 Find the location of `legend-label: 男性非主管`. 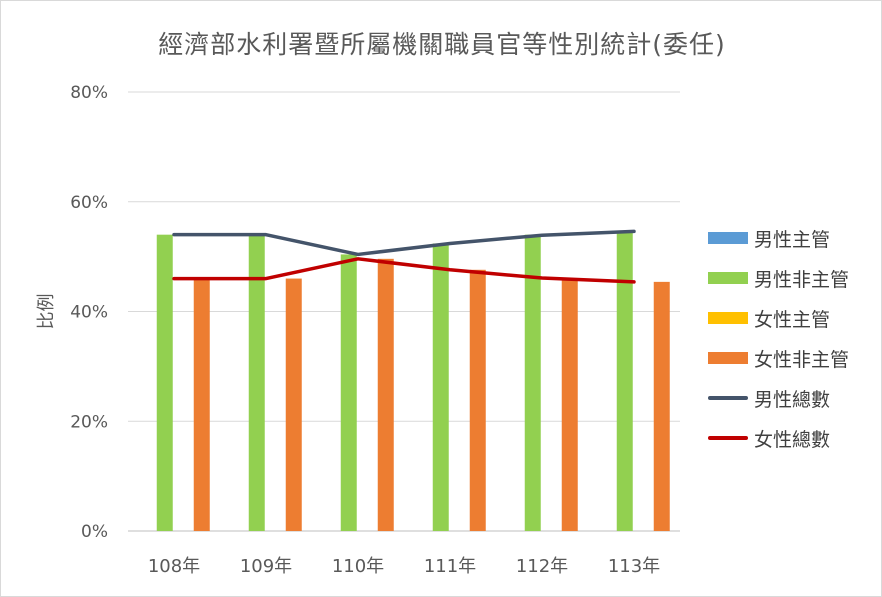

legend-label: 男性非主管 is located at coordinates (802, 279).